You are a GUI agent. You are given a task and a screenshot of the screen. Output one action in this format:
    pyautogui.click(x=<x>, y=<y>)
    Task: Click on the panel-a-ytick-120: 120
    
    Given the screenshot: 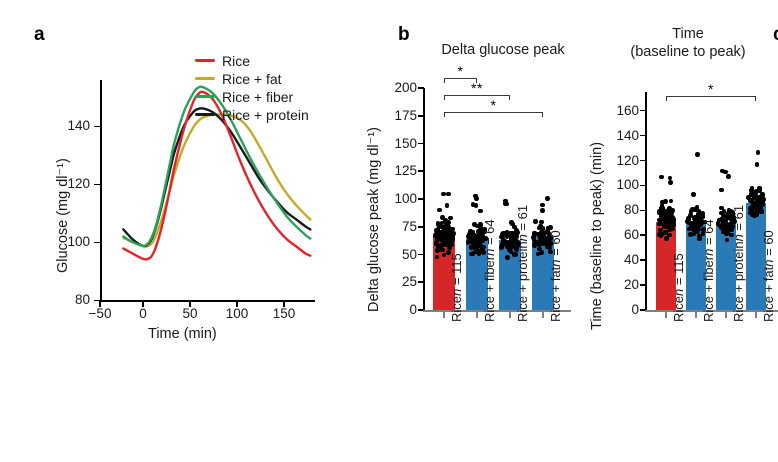 What is the action you would take?
    pyautogui.click(x=78, y=183)
    